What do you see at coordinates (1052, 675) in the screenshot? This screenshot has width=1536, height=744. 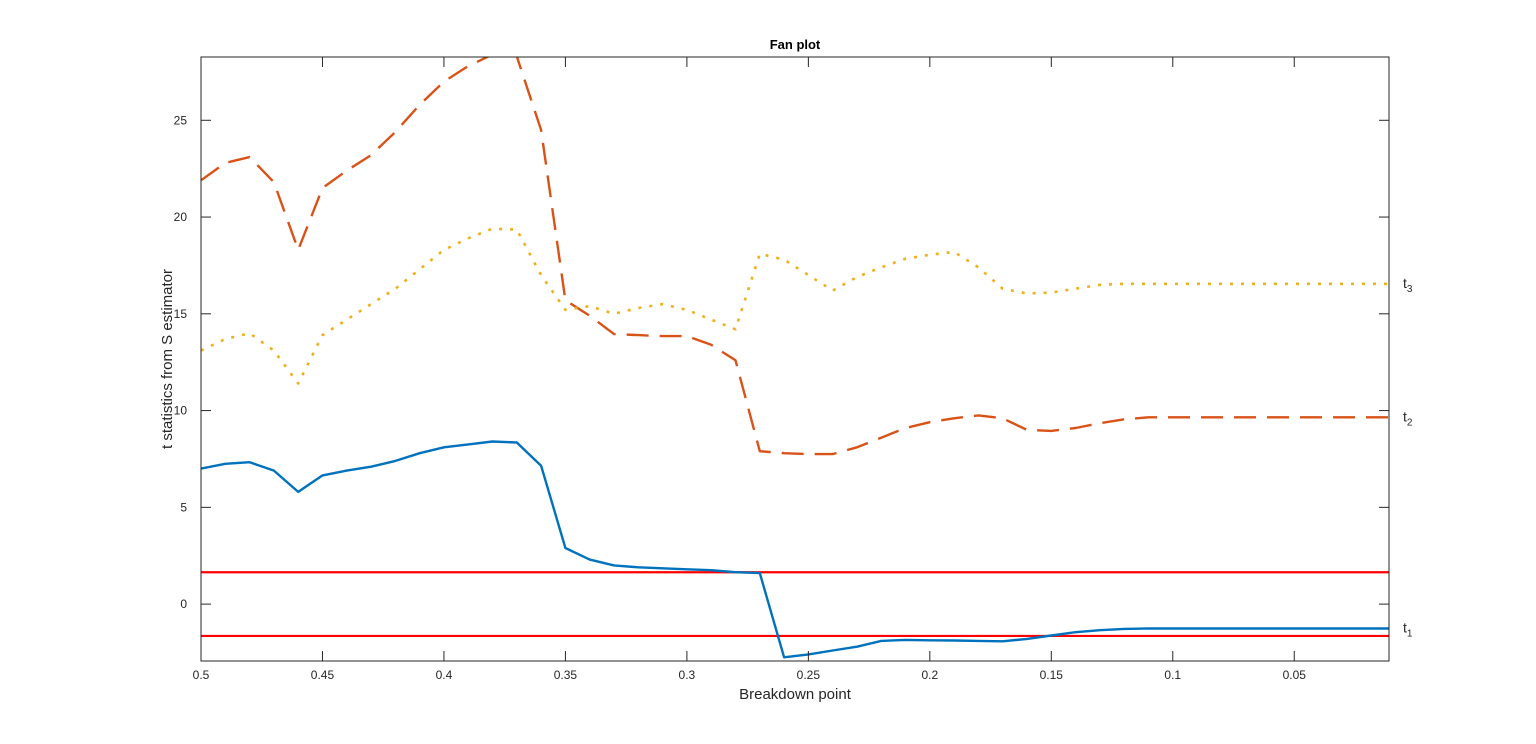 I see `x-tick-label: 0.15` at bounding box center [1052, 675].